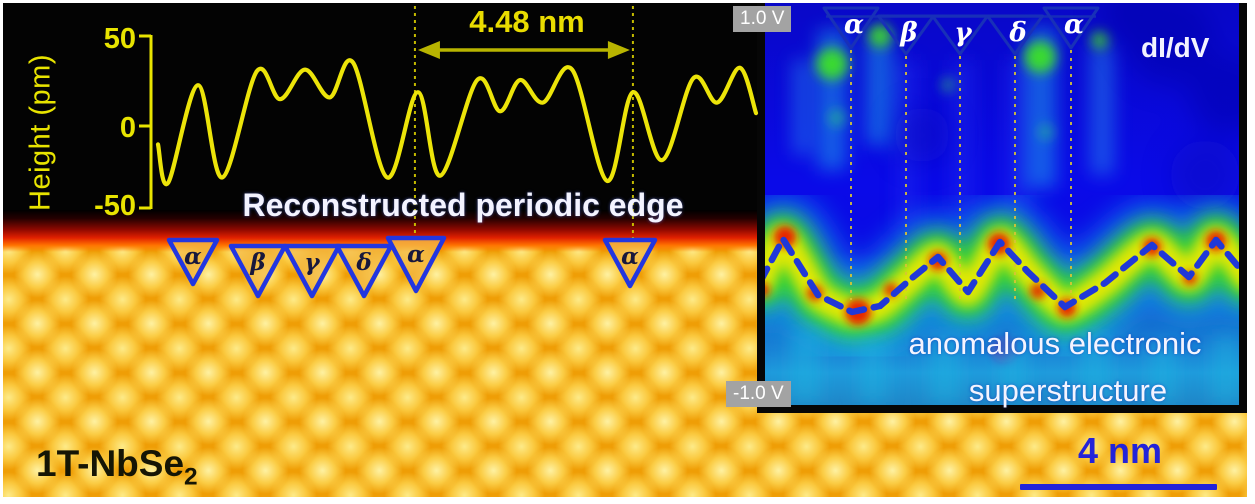 This screenshot has width=1255, height=504. What do you see at coordinates (962, 82) in the screenshot?
I see `didv-green-blobs` at bounding box center [962, 82].